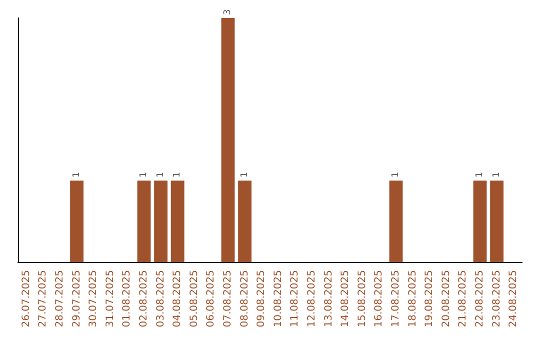 Image resolution: width=540 pixels, height=340 pixels. Describe the element at coordinates (430, 299) in the screenshot. I see `x-tick-label: 19.08.2025` at that location.